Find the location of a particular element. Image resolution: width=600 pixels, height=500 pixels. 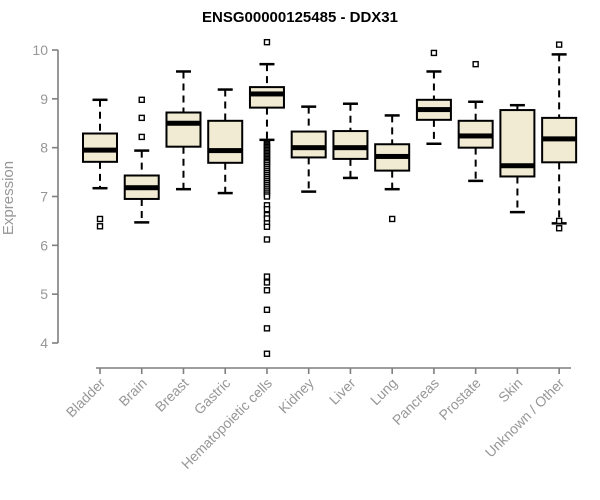

median-line-bladder is located at coordinates (100, 150).